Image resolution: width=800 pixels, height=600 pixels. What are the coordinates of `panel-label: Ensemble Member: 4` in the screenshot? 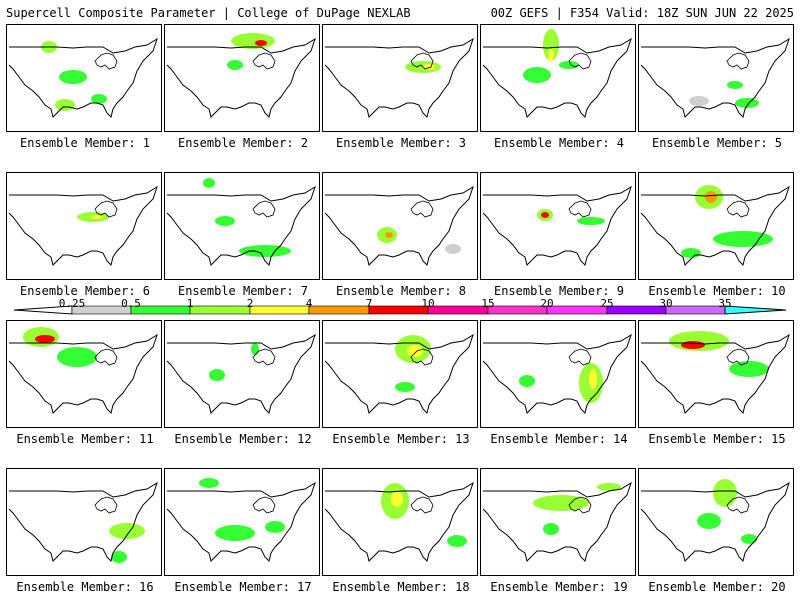 It's located at (559, 143).